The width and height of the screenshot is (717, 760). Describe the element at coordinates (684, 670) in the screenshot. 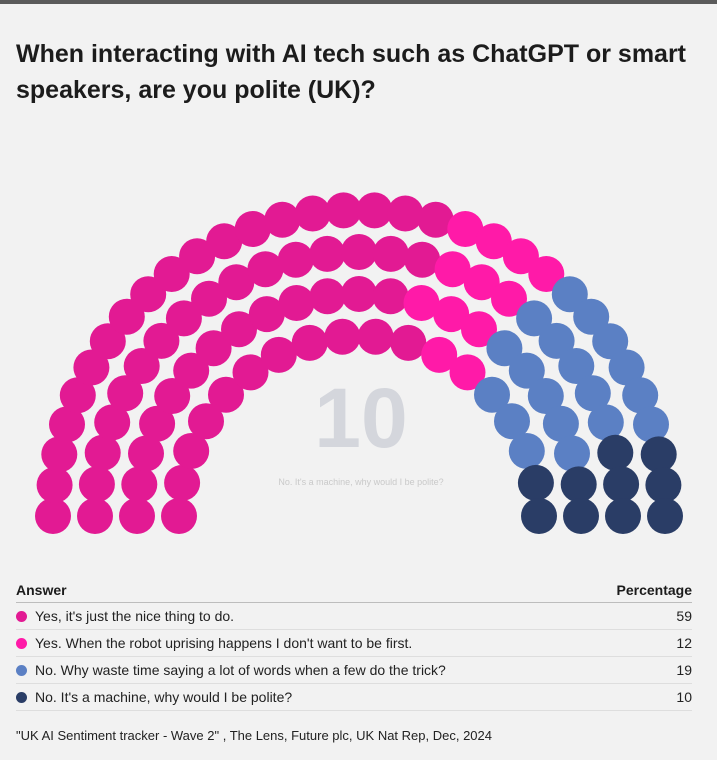

I see `percentage-value: 19` at that location.